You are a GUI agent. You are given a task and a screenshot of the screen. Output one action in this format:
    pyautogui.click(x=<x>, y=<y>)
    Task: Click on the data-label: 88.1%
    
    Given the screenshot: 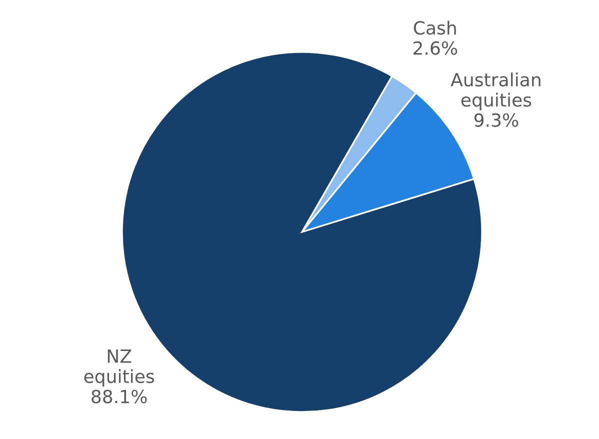 What is the action you would take?
    pyautogui.click(x=119, y=397)
    